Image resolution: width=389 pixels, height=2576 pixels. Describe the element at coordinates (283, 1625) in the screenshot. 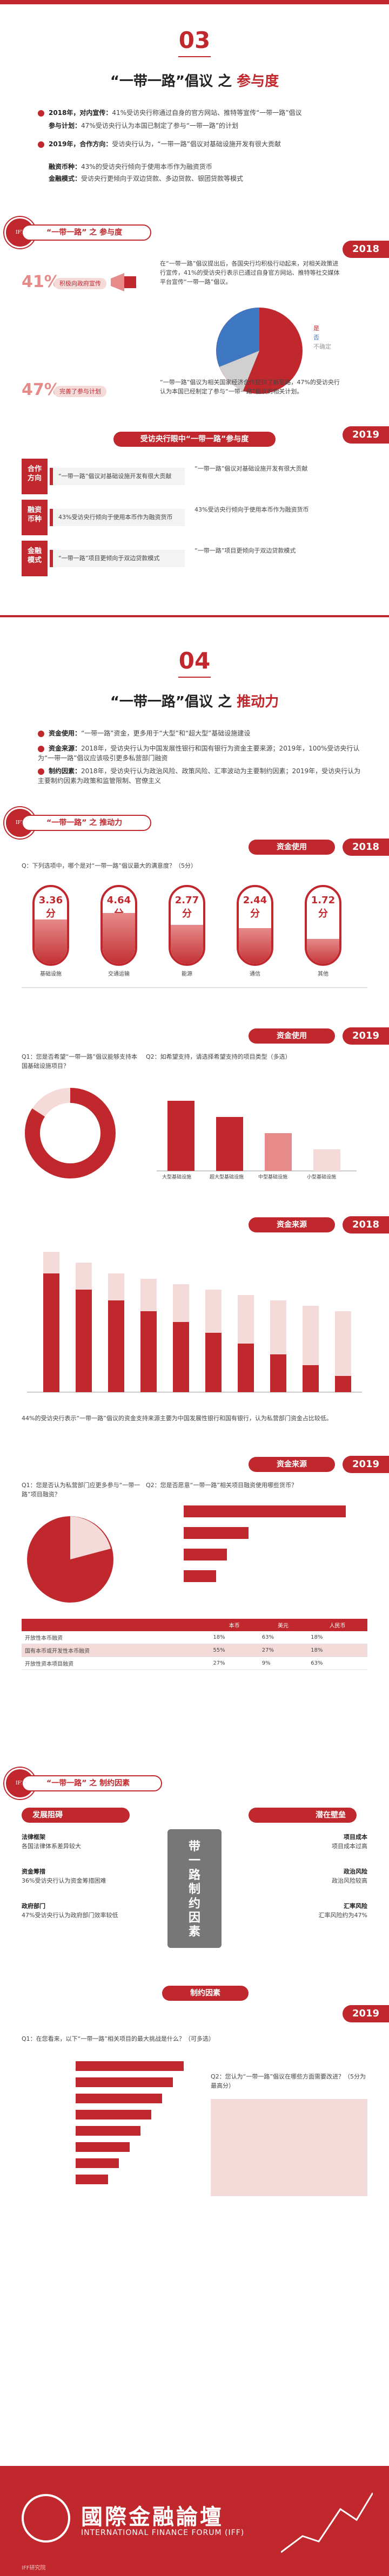

I see `table-header: 美元` at that location.